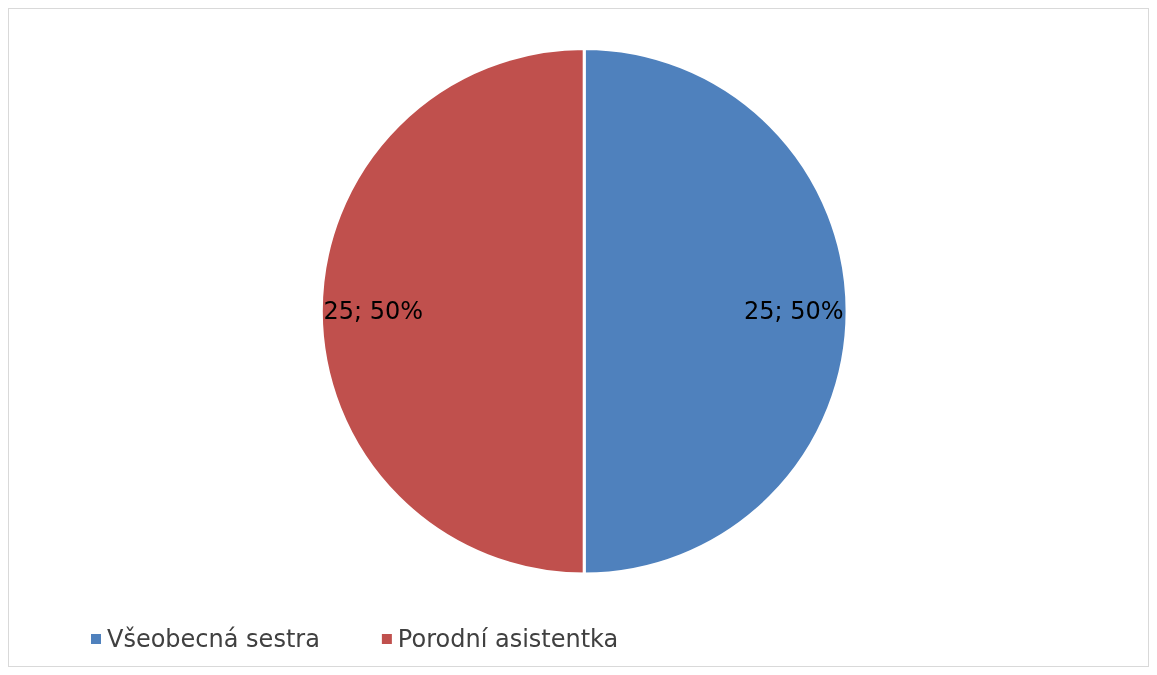 This screenshot has width=1157, height=675. I want to click on legend-label: Všeobecná sestra, so click(213, 639).